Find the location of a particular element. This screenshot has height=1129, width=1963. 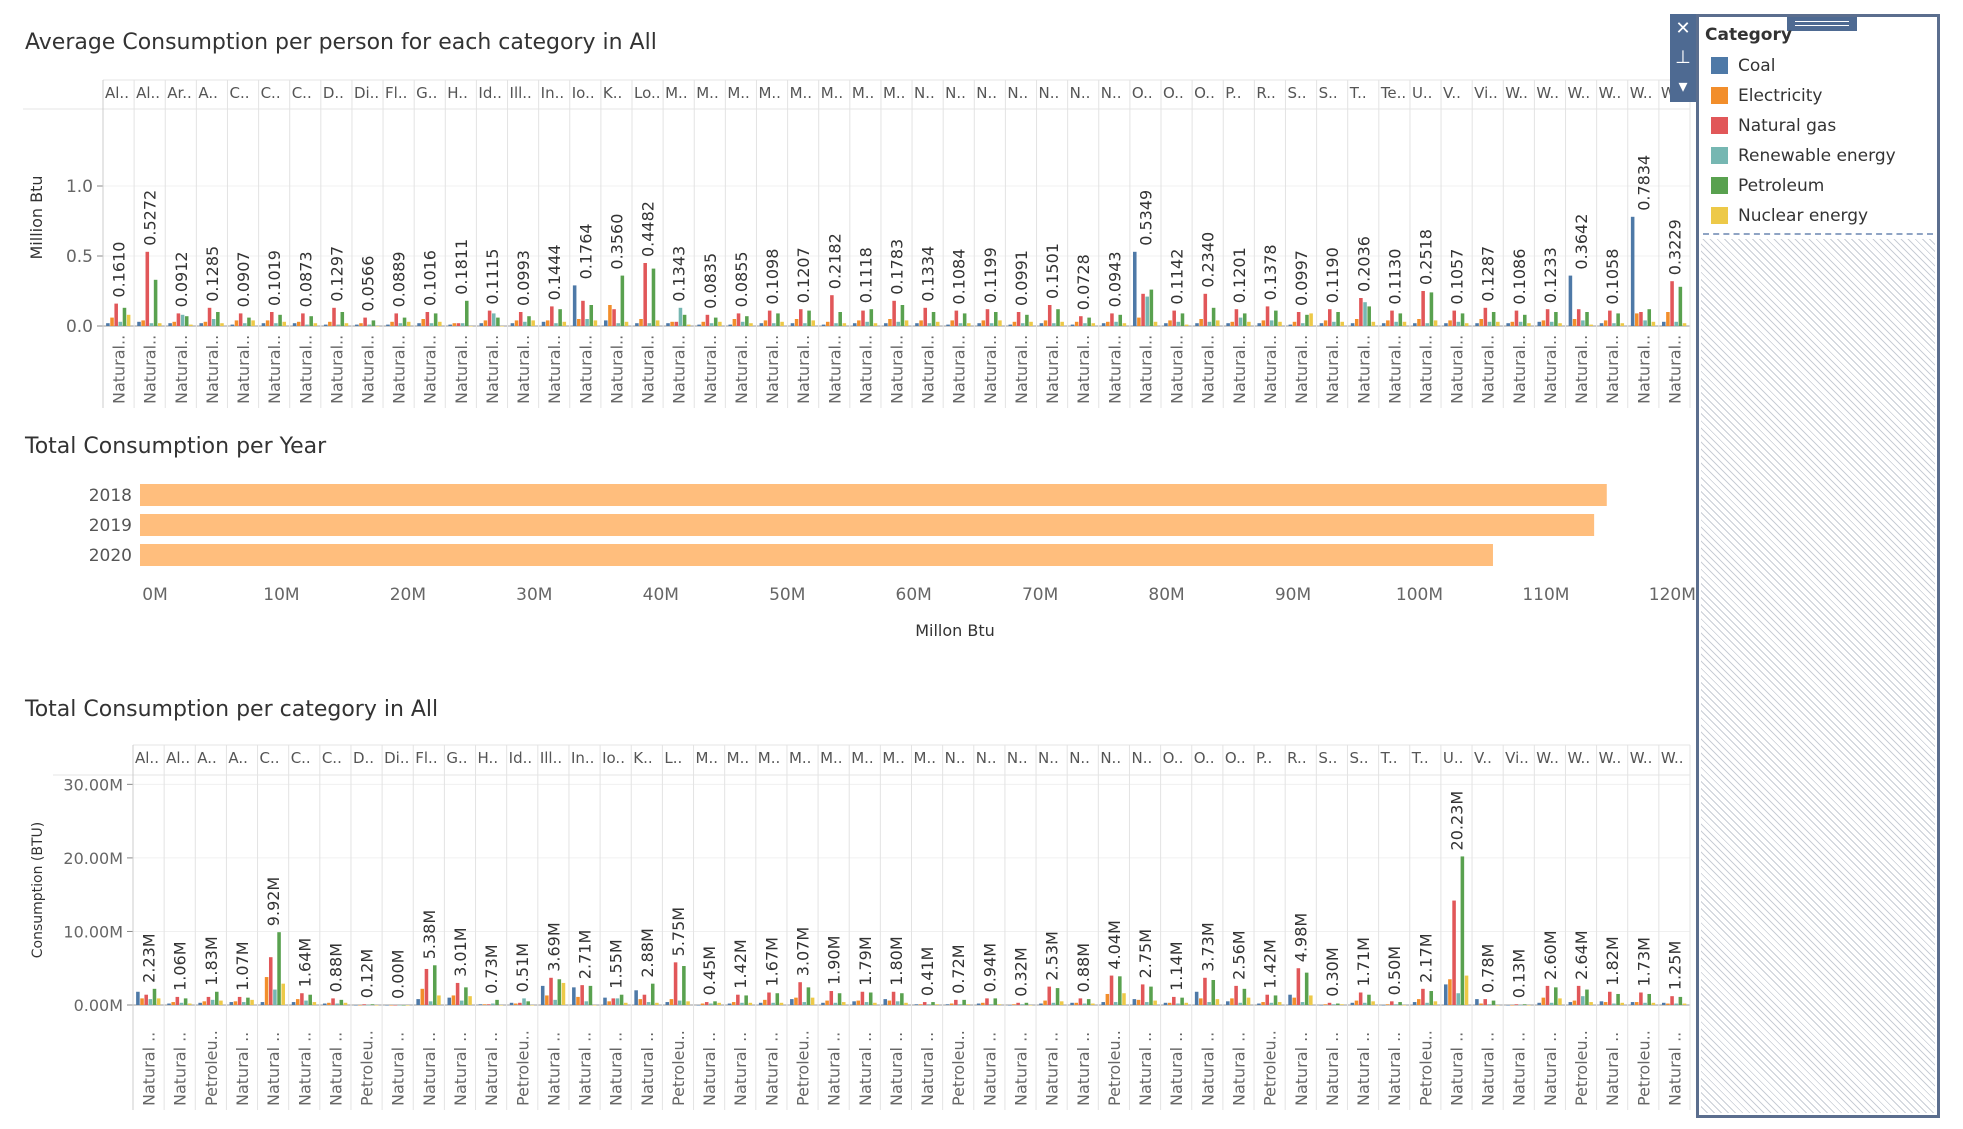

x-tick-label: 0M is located at coordinates (154, 595).